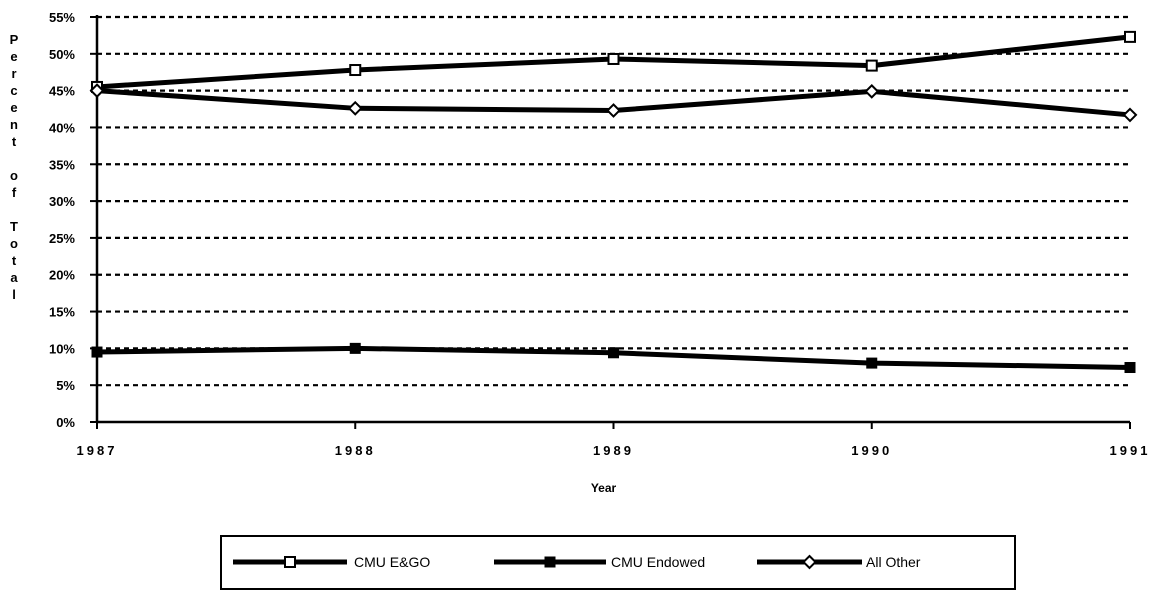 This screenshot has width=1165, height=592. Describe the element at coordinates (604, 488) in the screenshot. I see `x-axis-label: Year` at that location.